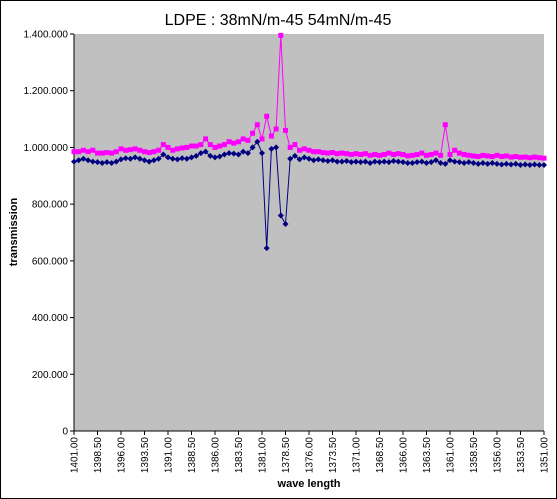 The image size is (557, 499). I want to click on y-tick-label: 400.000, so click(50, 318).